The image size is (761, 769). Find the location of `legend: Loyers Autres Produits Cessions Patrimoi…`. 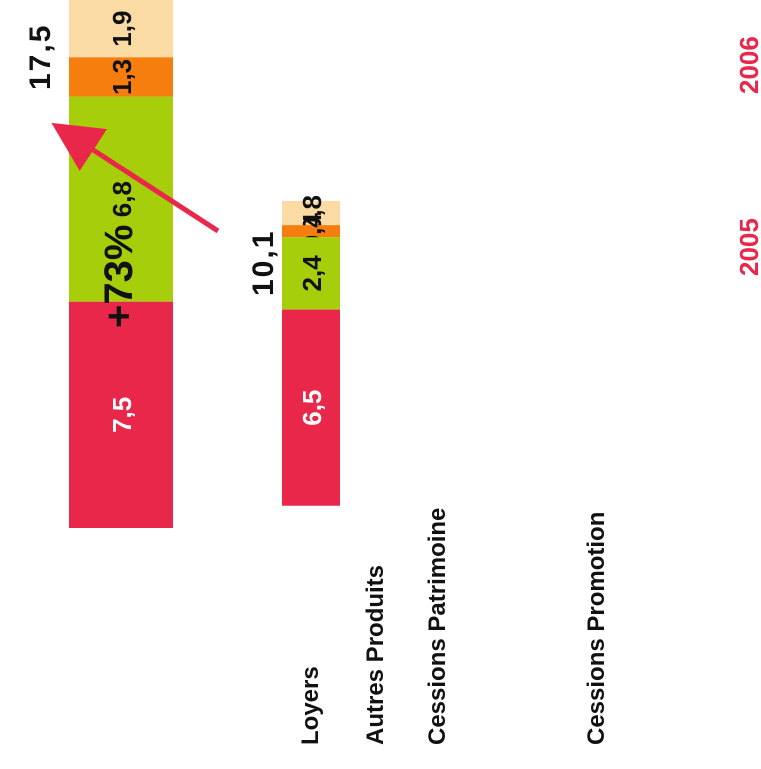

legend: Loyers Autres Produits Cessions Patrimoi… is located at coordinates (453, 626).